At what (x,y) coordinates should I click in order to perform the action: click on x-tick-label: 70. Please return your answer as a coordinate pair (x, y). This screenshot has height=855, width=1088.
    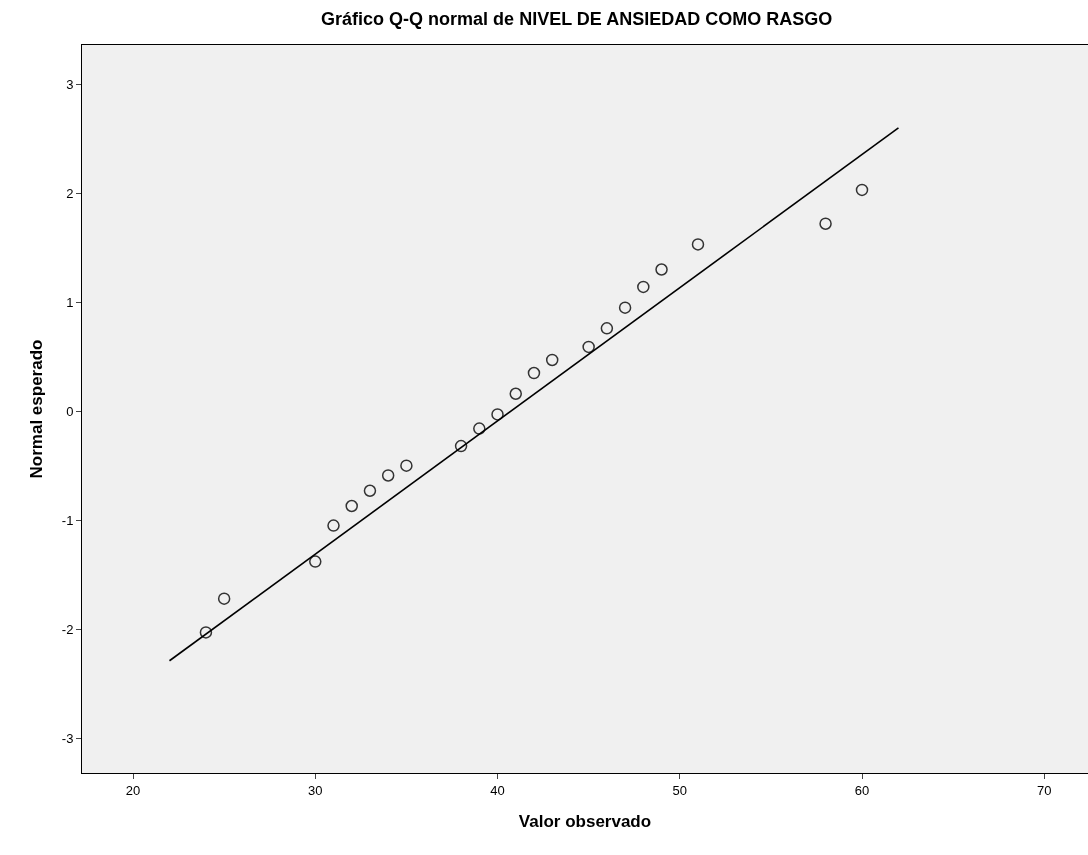
    Looking at the image, I should click on (1044, 790).